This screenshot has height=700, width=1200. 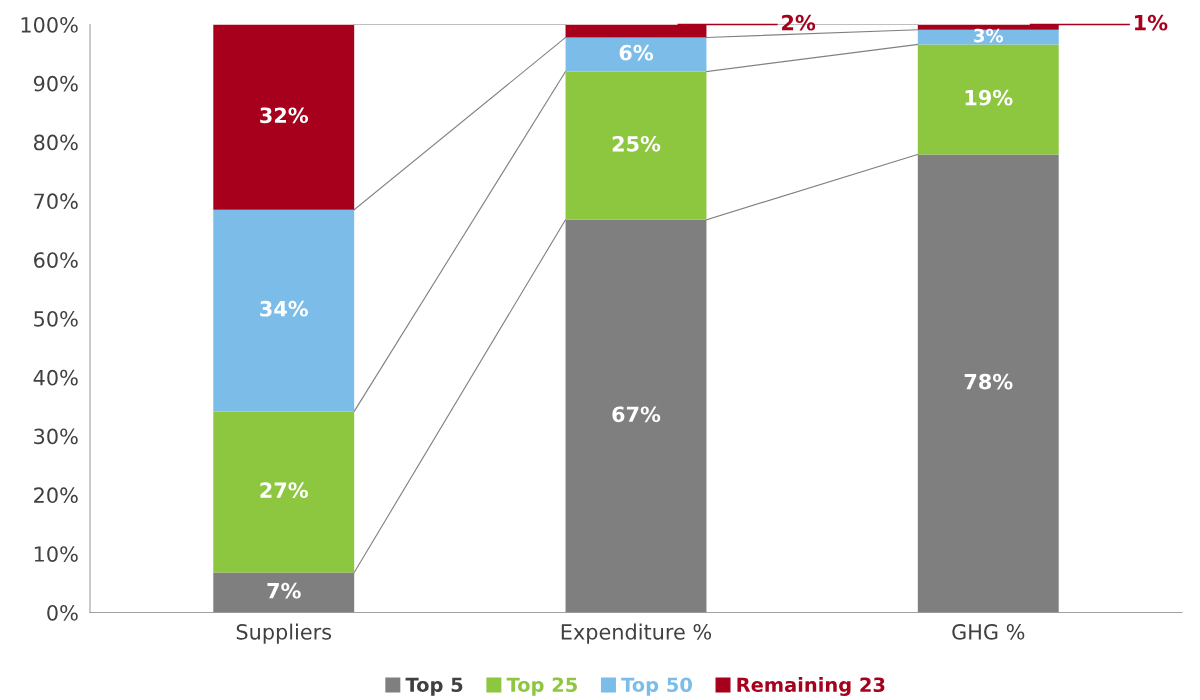 I want to click on legend-label: Top 50, so click(x=656, y=686).